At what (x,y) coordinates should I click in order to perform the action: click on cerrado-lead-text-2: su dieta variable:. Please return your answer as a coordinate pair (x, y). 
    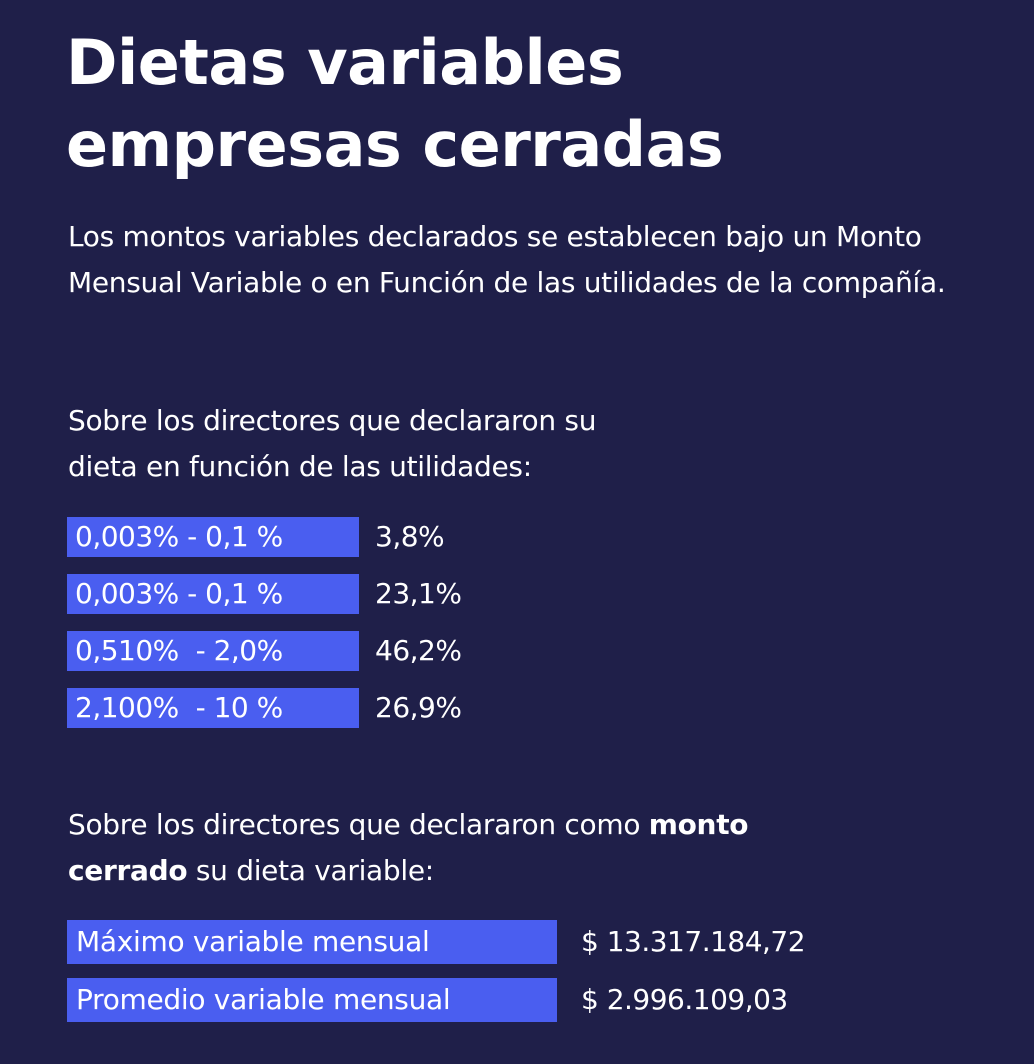
    Looking at the image, I should click on (310, 870).